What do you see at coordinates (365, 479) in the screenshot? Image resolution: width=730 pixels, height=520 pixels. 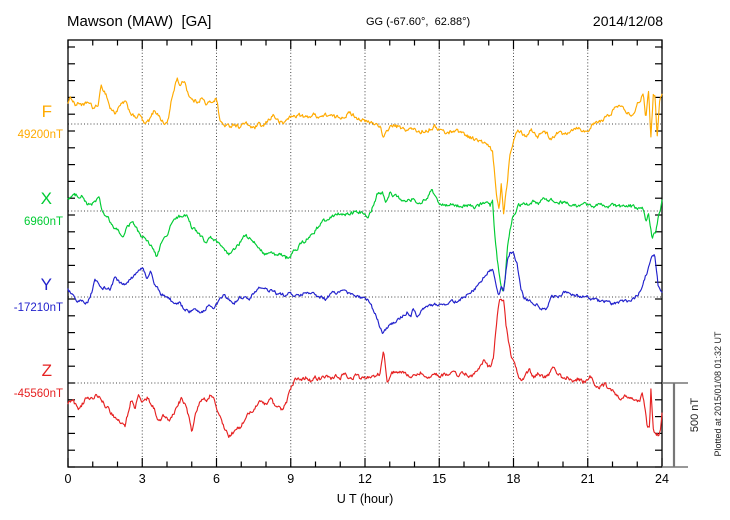 I see `x-tick-label-12: 12` at bounding box center [365, 479].